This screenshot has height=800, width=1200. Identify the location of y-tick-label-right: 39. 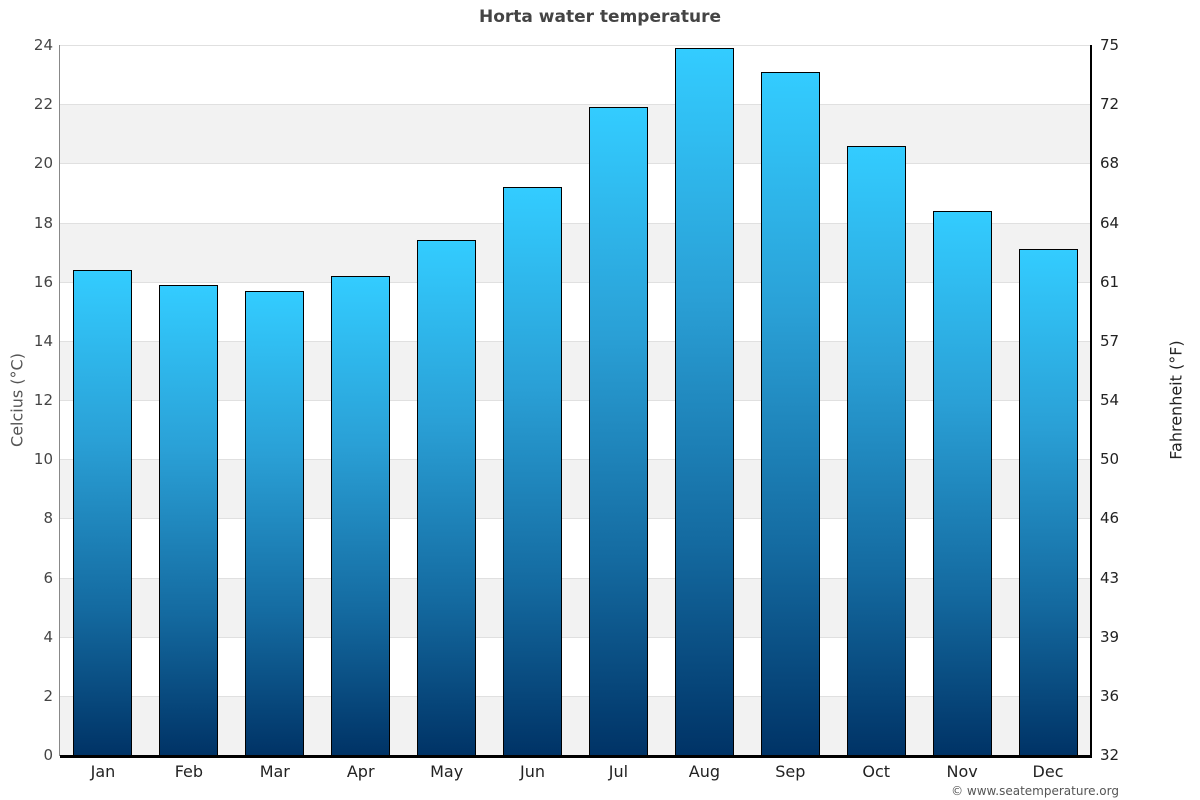
(1110, 636).